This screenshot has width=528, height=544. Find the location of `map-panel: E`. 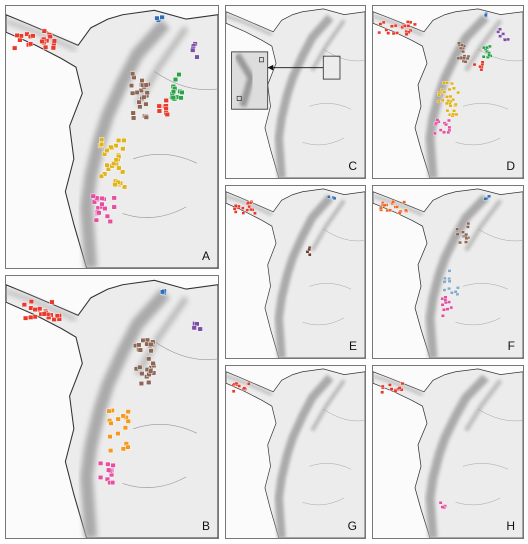

map-panel: E is located at coordinates (295, 272).